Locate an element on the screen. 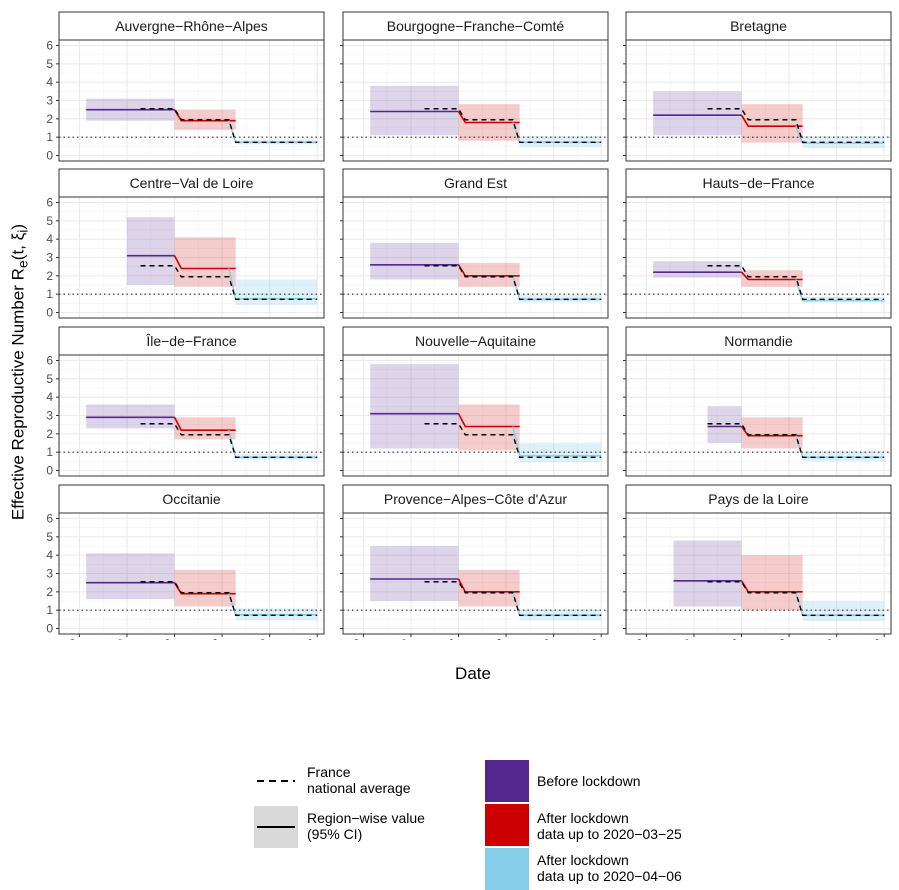 The width and height of the screenshot is (899, 890). legend-label-after1: After lockdown data up to 2020−03−25 is located at coordinates (609, 826).